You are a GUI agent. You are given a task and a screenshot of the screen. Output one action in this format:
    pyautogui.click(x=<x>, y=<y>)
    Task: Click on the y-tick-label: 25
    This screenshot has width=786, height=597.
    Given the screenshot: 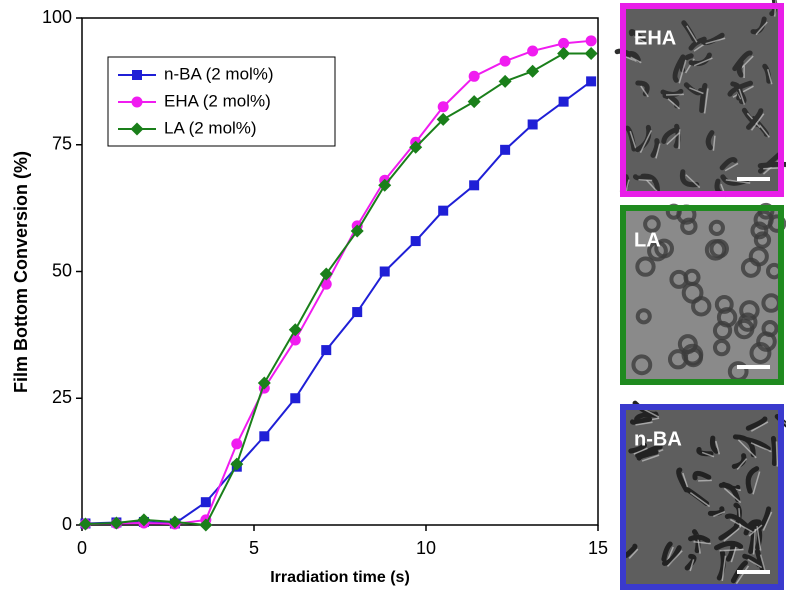 What is the action you would take?
    pyautogui.click(x=62, y=397)
    